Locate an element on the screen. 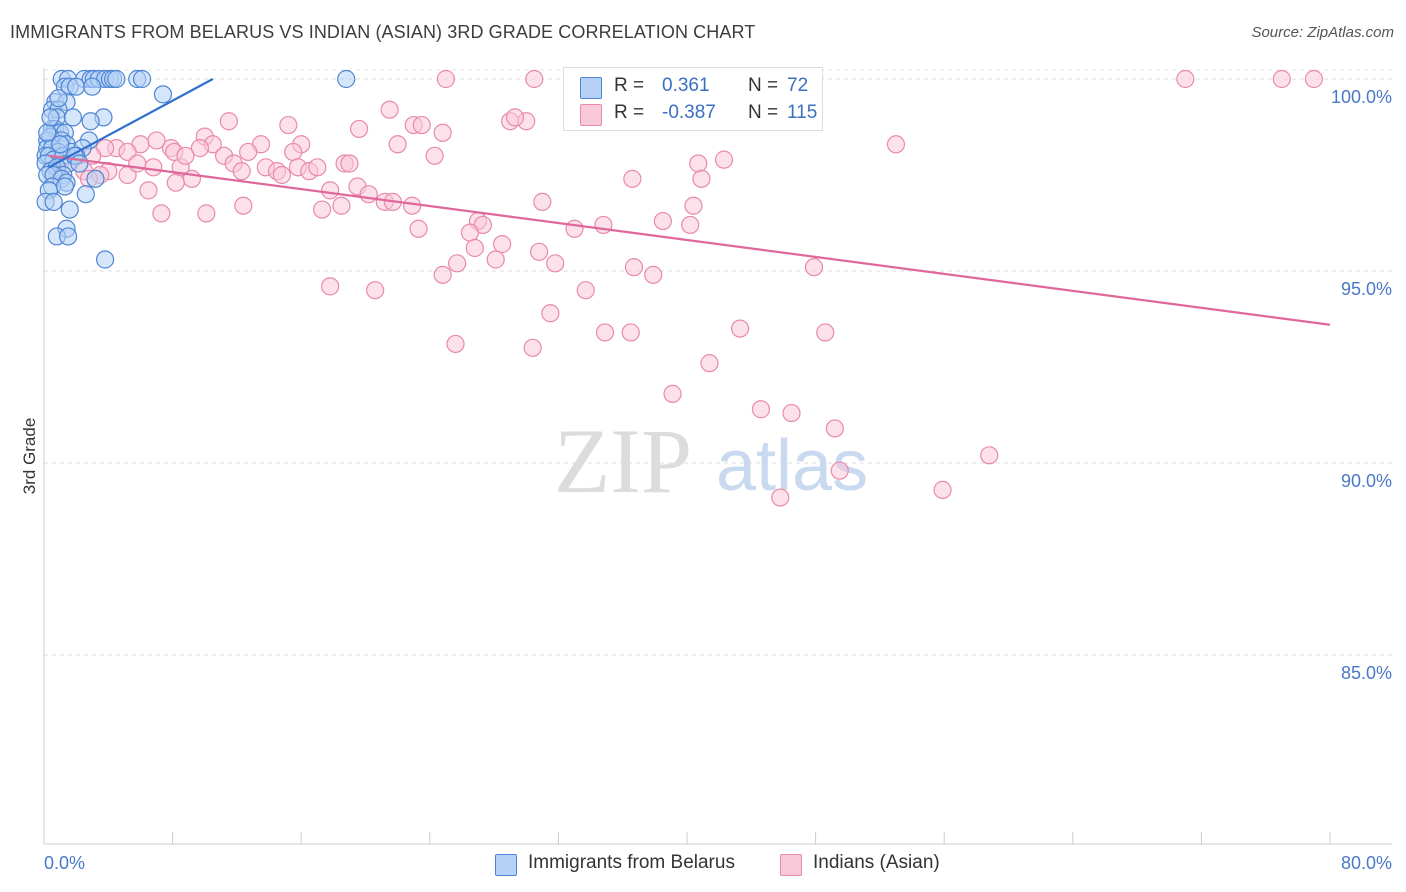 This screenshot has height=892, width=1406. x-tick-marks is located at coordinates (687, 838).